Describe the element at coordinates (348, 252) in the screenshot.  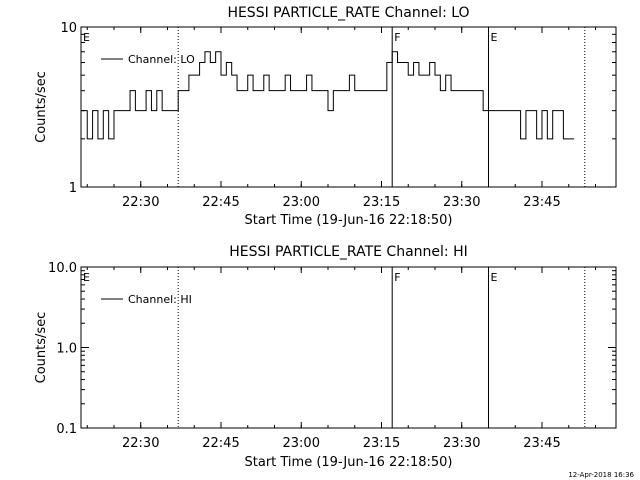
I see `chart-title: HESSI PARTICLE_RATE Channel: HI` at that location.